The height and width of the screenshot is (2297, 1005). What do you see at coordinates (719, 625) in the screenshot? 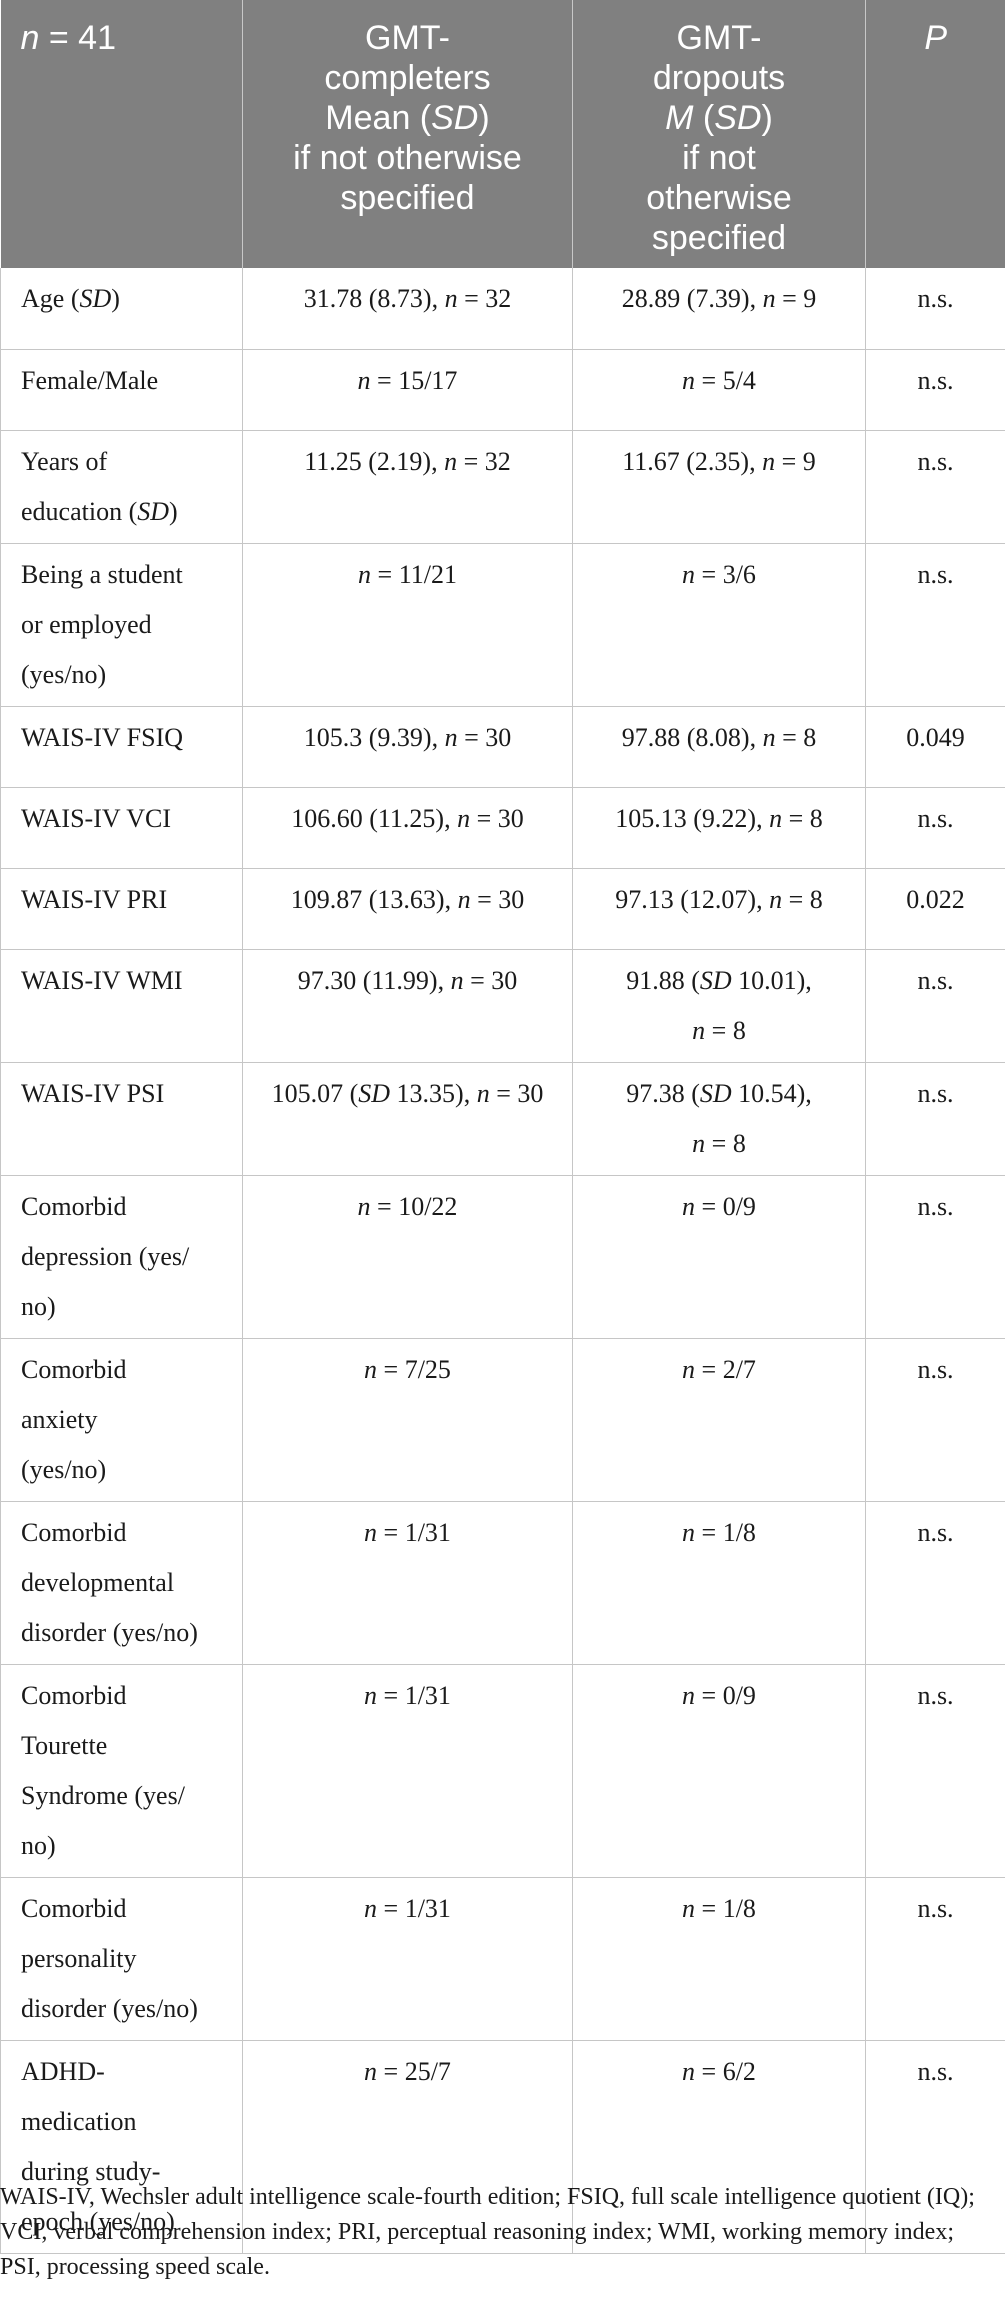
I see `cell-dropouts: n = 3/6` at bounding box center [719, 625].